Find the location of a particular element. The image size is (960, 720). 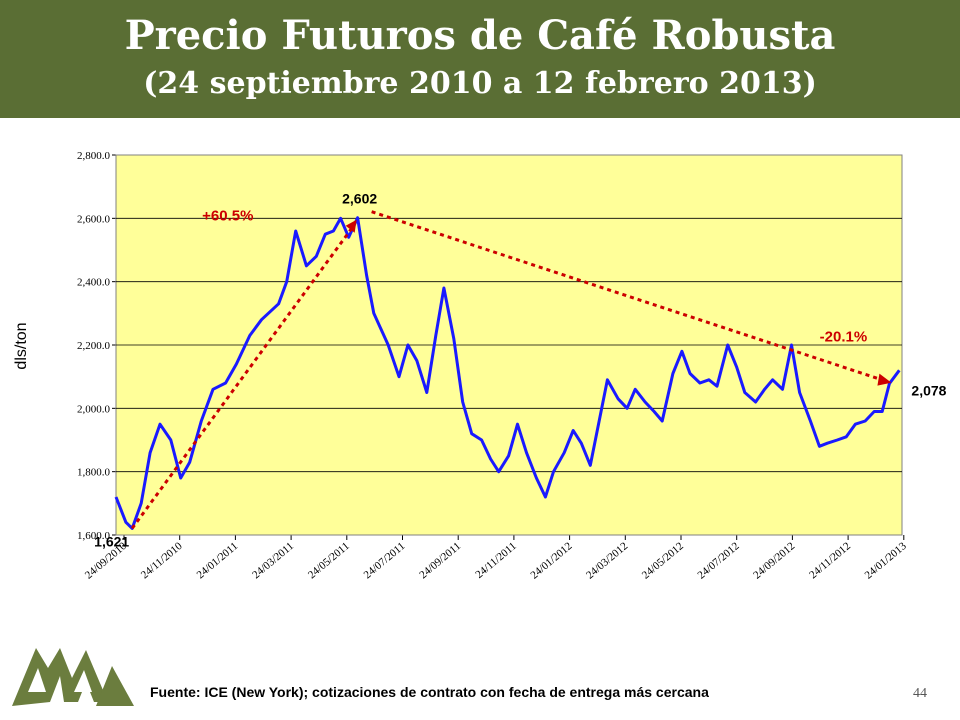

x-tick-label: 24/01/2011 is located at coordinates (218, 560).